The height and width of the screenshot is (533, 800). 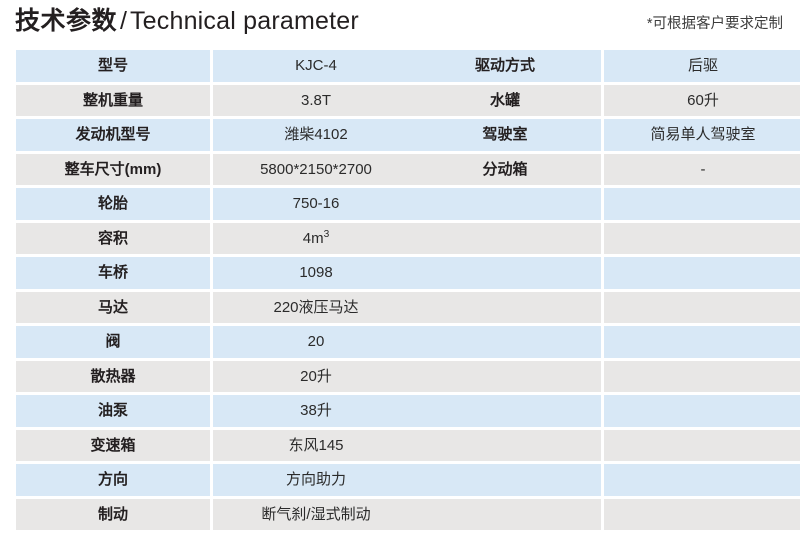 What do you see at coordinates (702, 67) in the screenshot?
I see `spec-value-cell: 后驱` at bounding box center [702, 67].